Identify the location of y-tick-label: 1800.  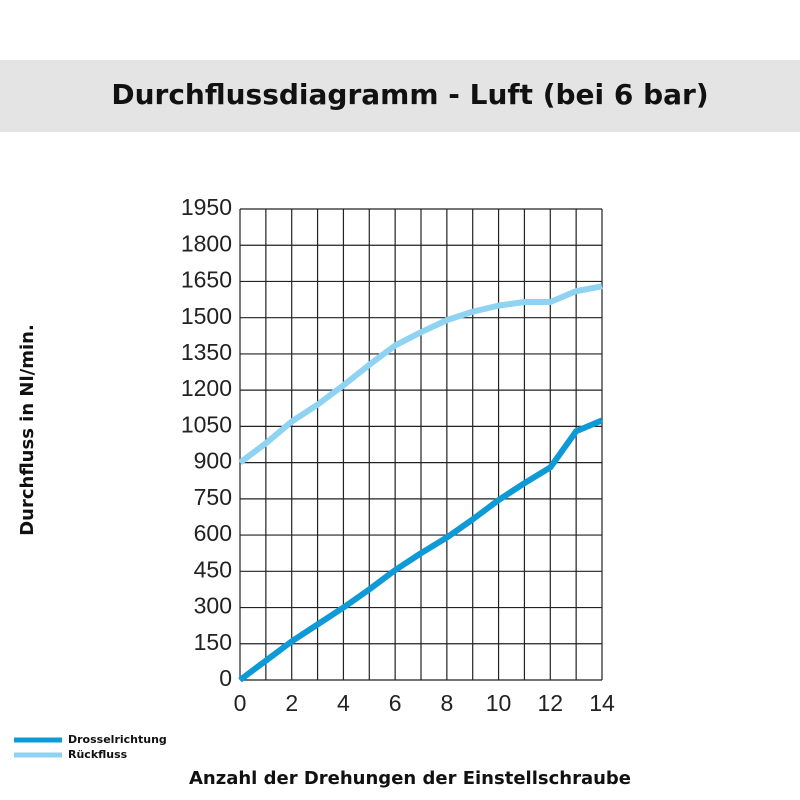
(206, 243).